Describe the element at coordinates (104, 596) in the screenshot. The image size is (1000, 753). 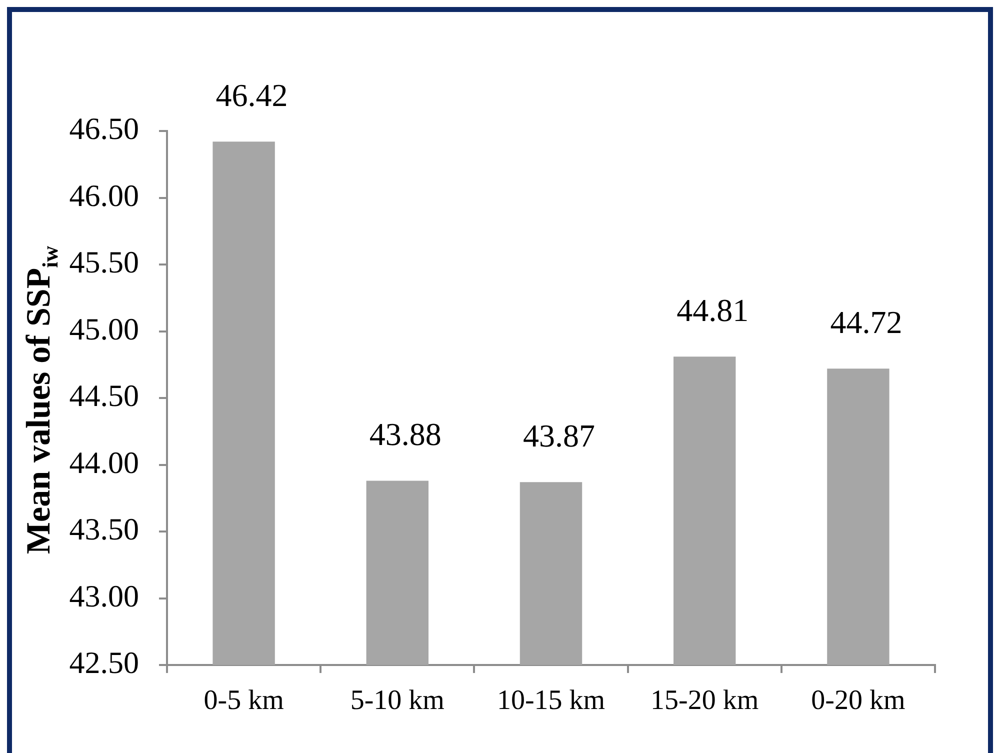
I see `y-tick-label: 43.00` at that location.